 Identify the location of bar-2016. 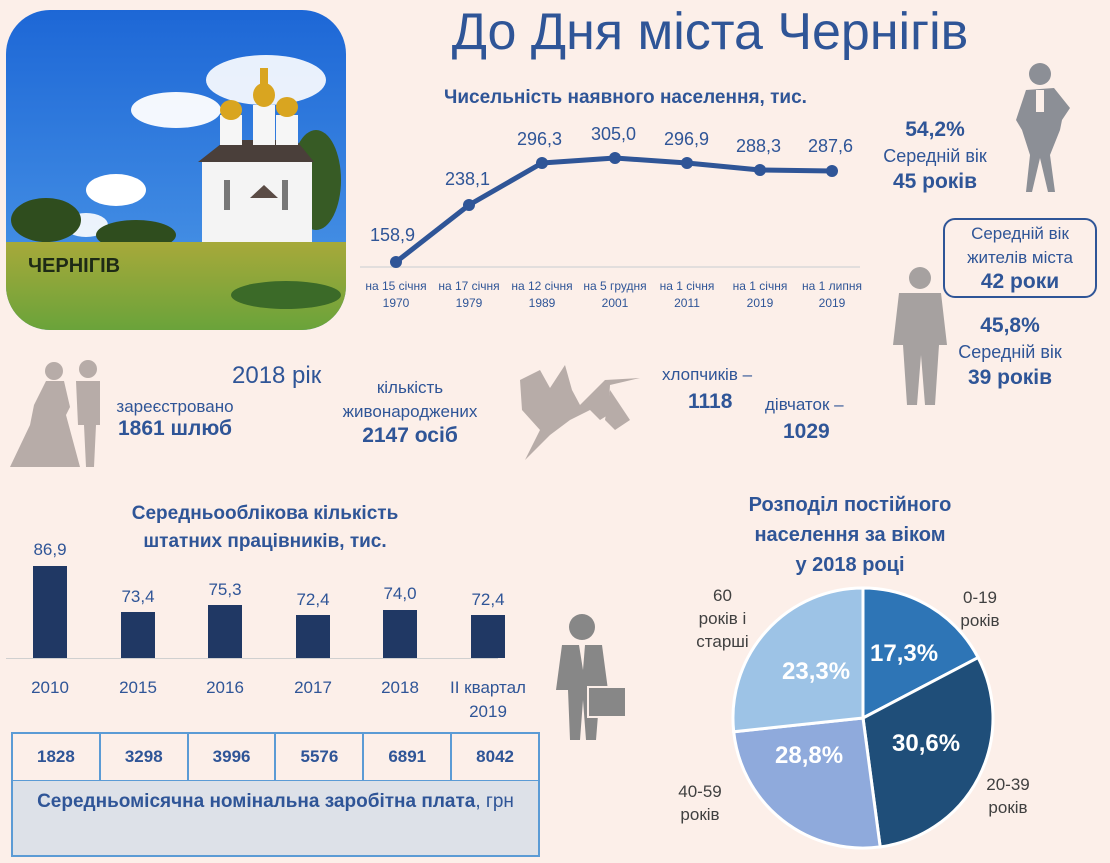
(225, 631).